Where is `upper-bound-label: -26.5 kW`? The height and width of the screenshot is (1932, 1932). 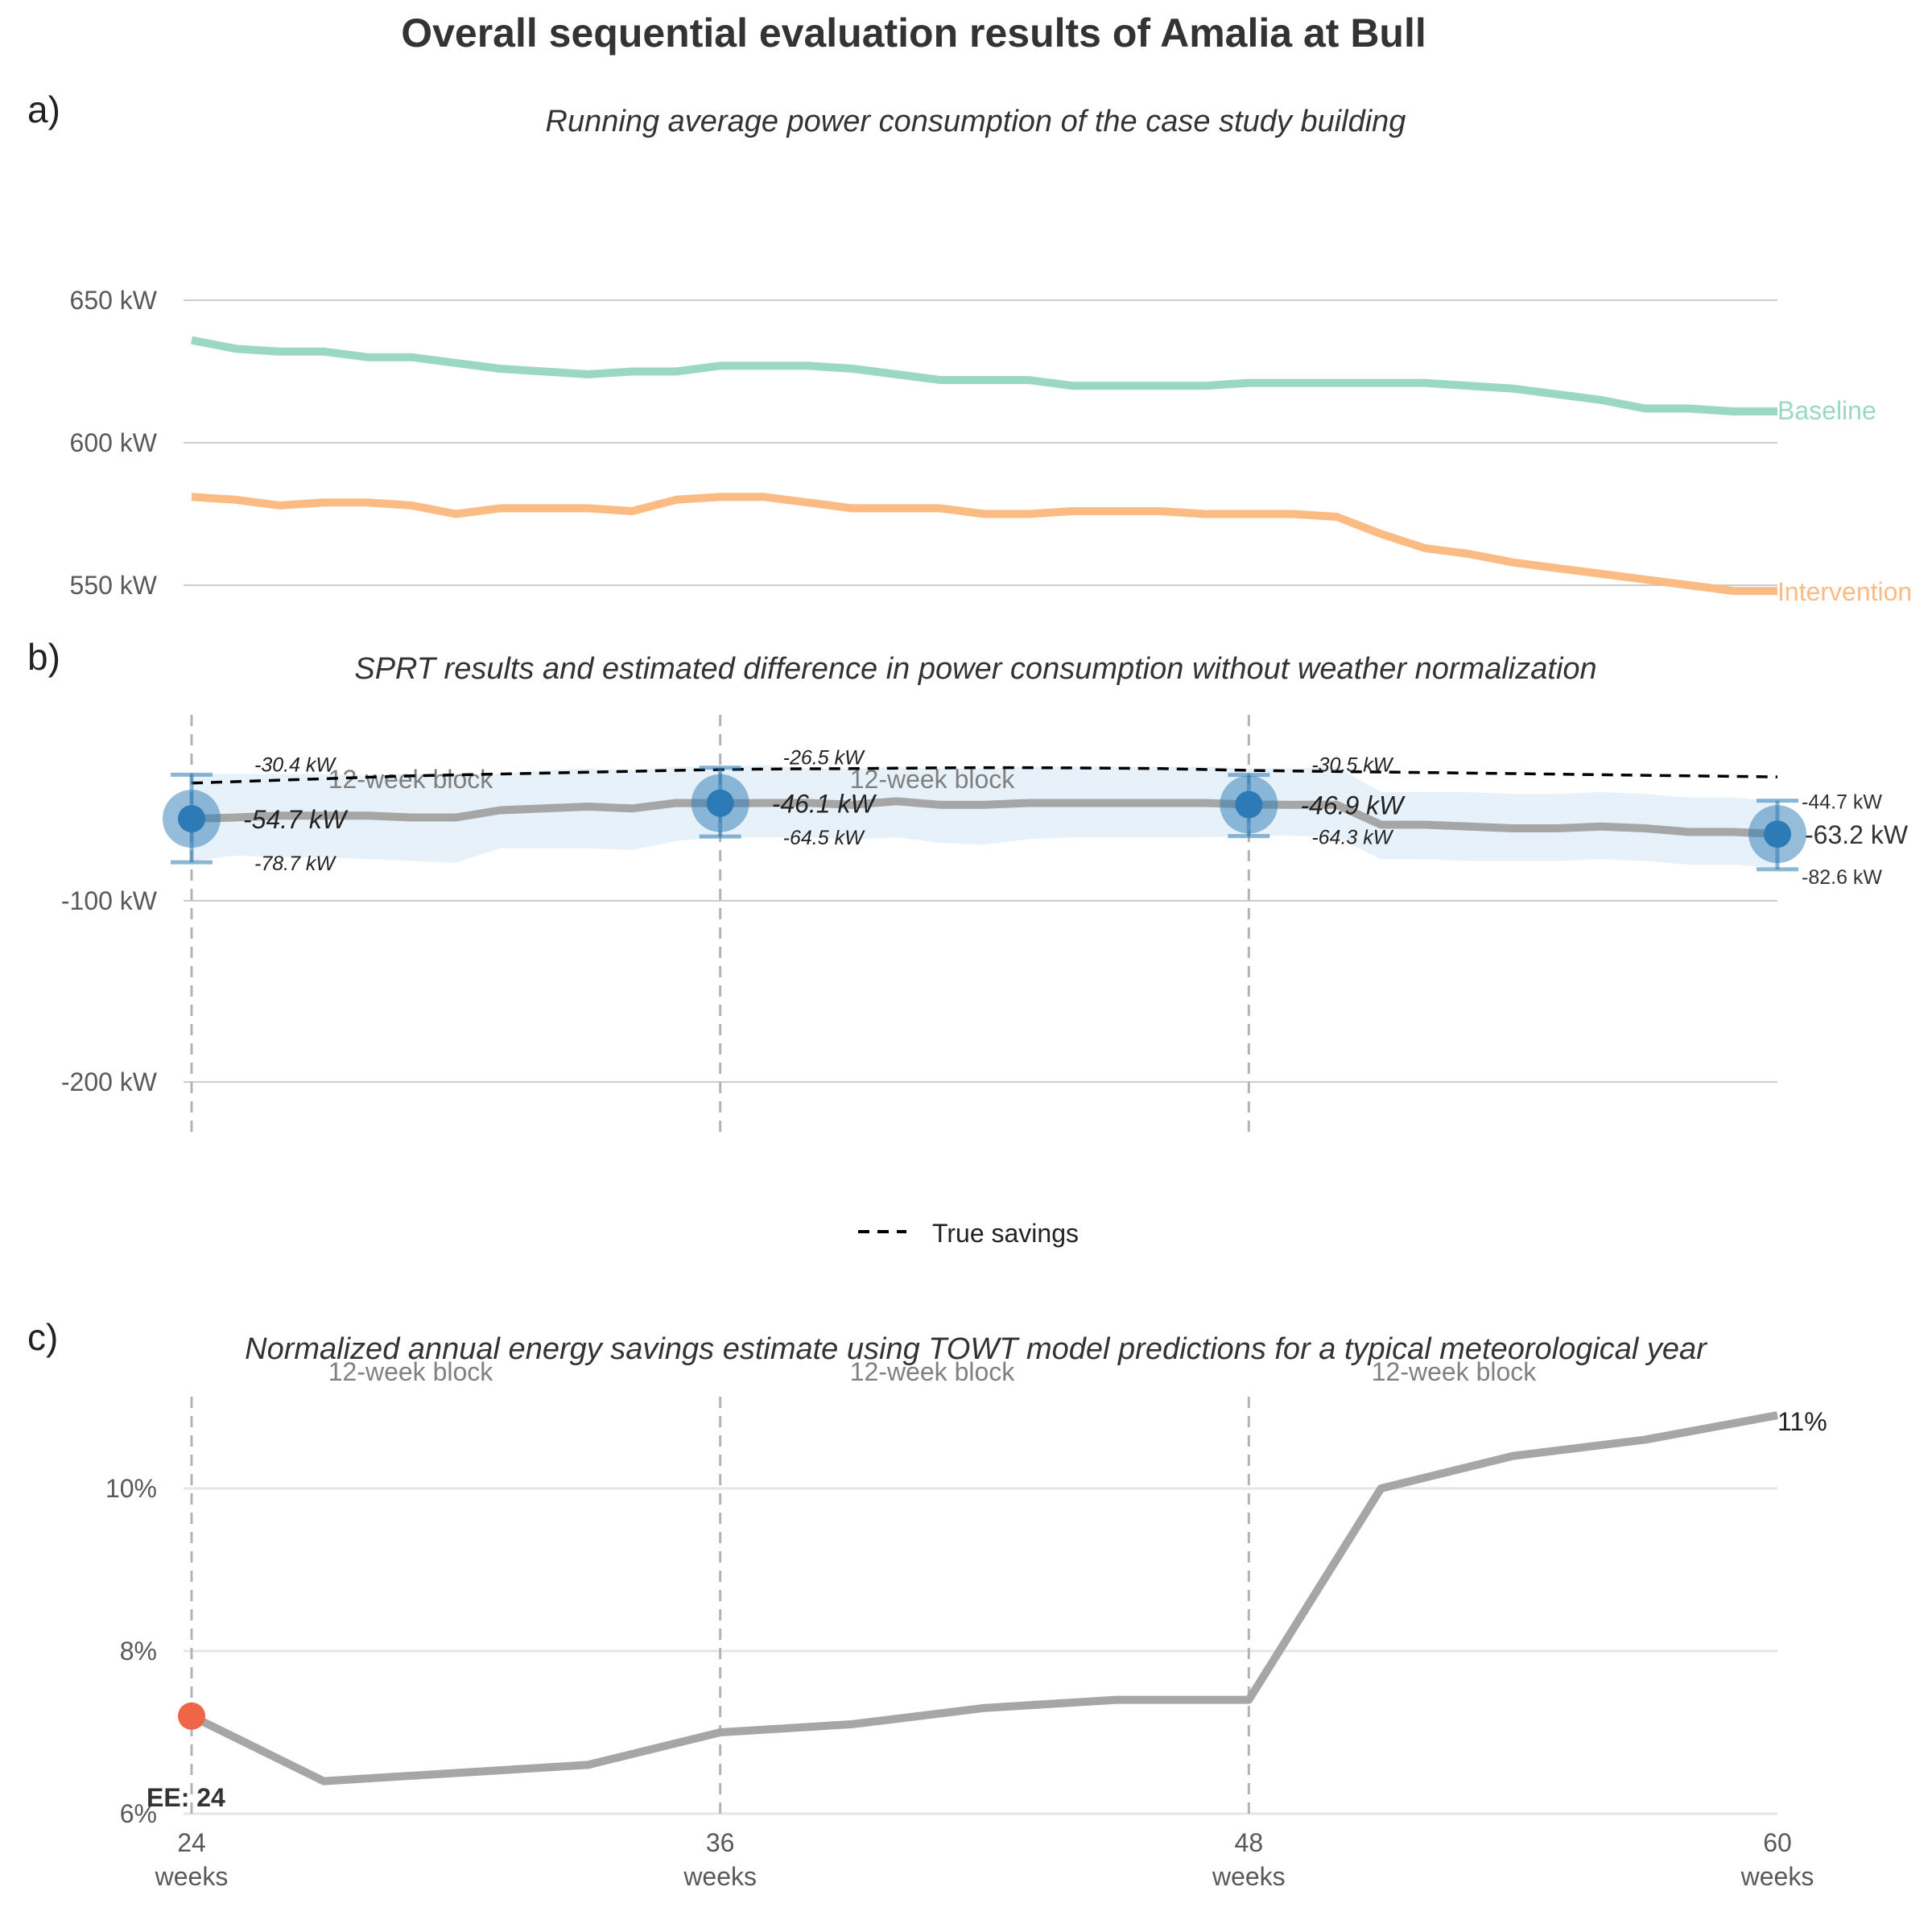
upper-bound-label: -26.5 kW is located at coordinates (824, 758).